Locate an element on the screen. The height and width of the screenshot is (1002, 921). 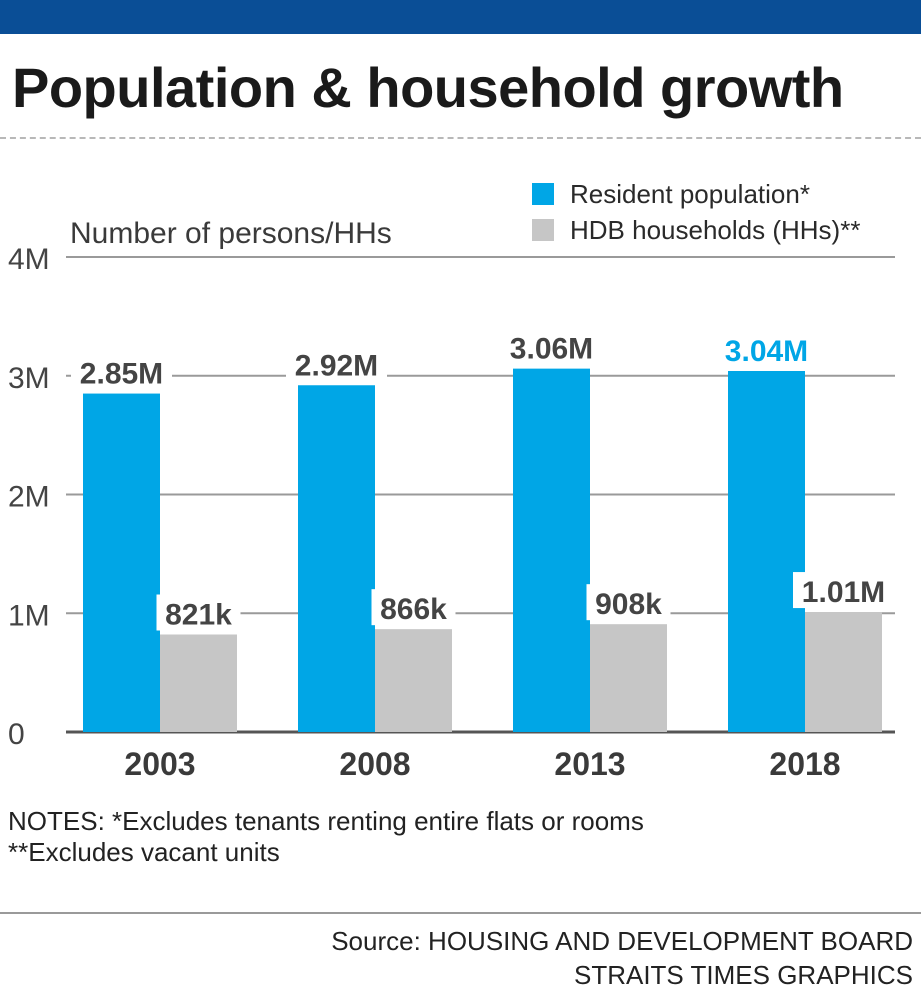
value-label: 908k is located at coordinates (628, 604).